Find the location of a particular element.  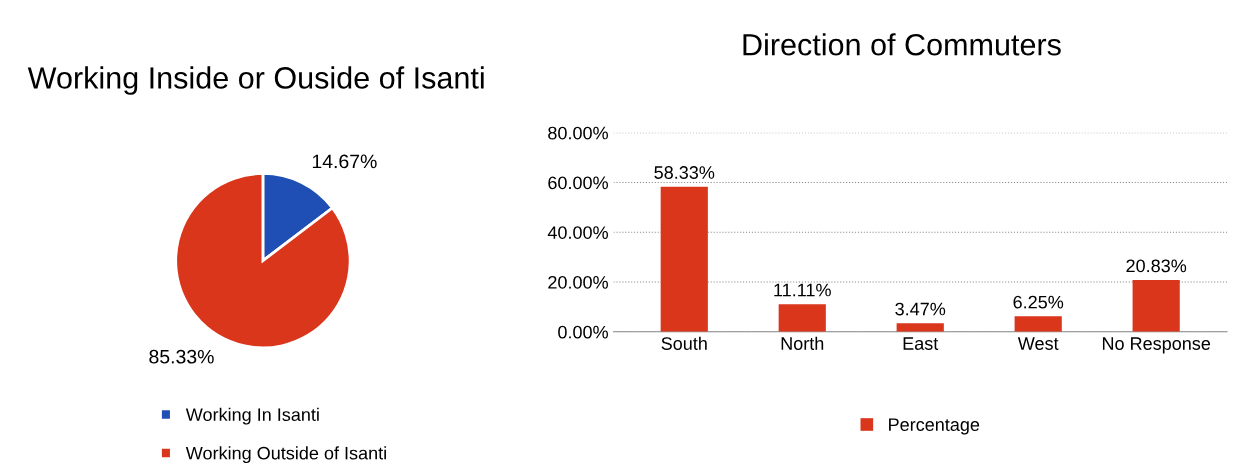

data-label: 3.47% is located at coordinates (920, 309).